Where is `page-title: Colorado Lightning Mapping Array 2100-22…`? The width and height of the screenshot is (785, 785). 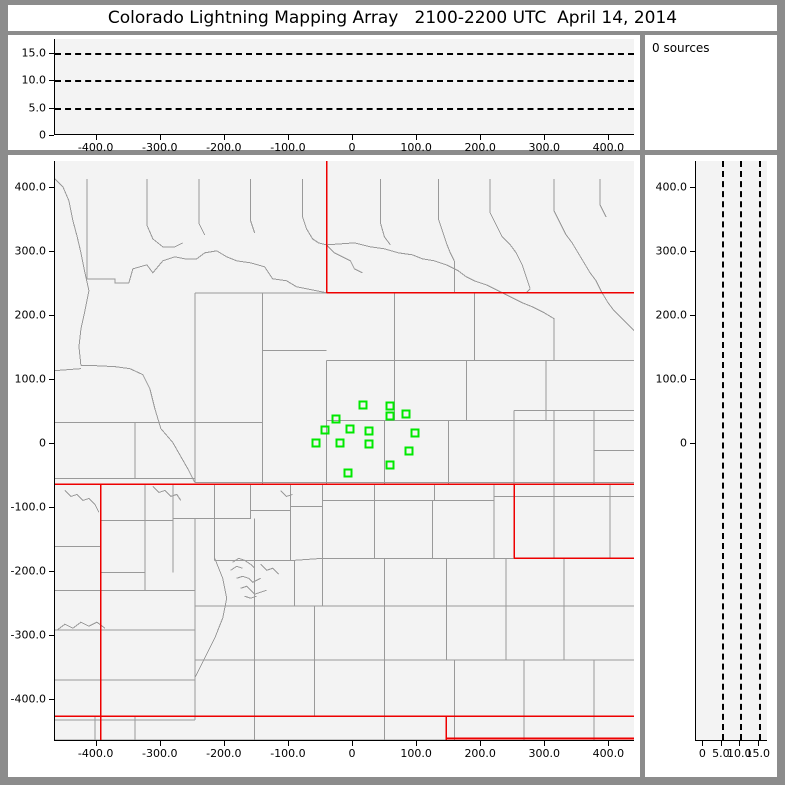 page-title: Colorado Lightning Mapping Array 2100-22… is located at coordinates (392, 18).